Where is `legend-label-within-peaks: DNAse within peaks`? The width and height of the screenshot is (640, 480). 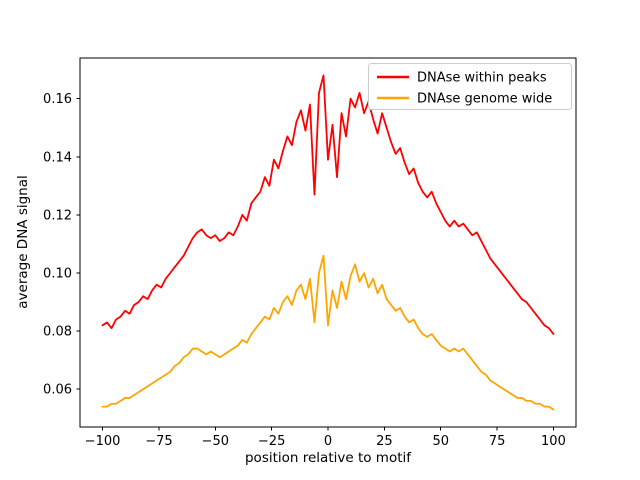
legend-label-within-peaks: DNAse within peaks is located at coordinates (482, 78).